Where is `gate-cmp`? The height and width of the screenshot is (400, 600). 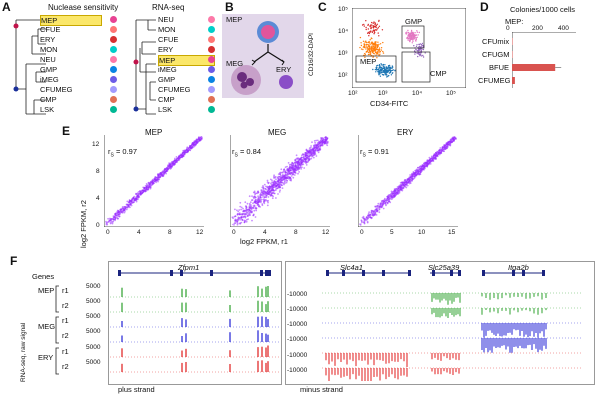
gate-cmp is located at coordinates (416, 67).